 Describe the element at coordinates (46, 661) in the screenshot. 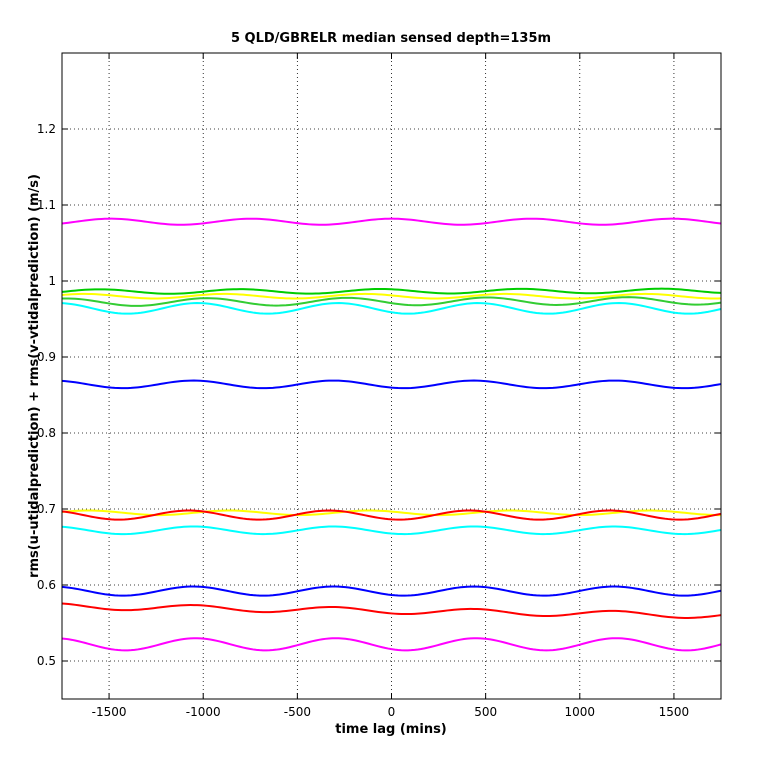

I see `y-tick-label: 0.5` at that location.